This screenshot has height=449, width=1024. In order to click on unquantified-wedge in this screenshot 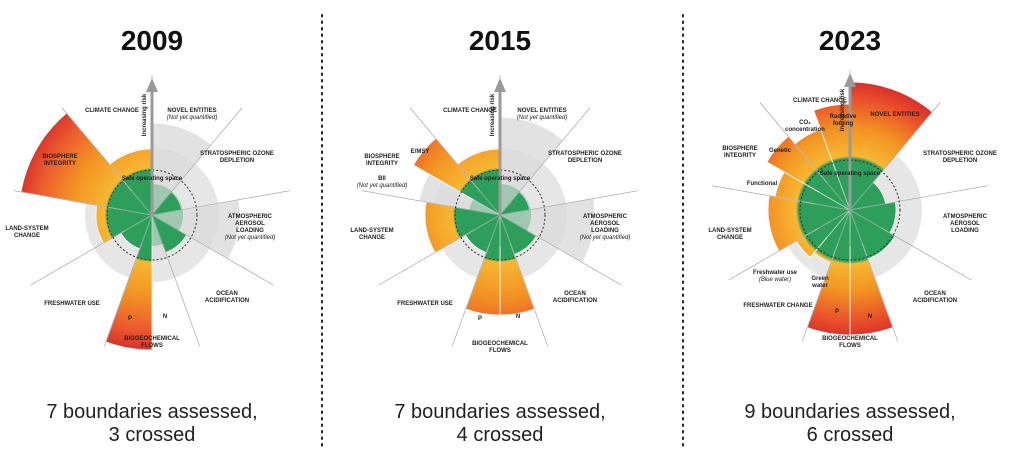, I will do `click(547, 231)`.